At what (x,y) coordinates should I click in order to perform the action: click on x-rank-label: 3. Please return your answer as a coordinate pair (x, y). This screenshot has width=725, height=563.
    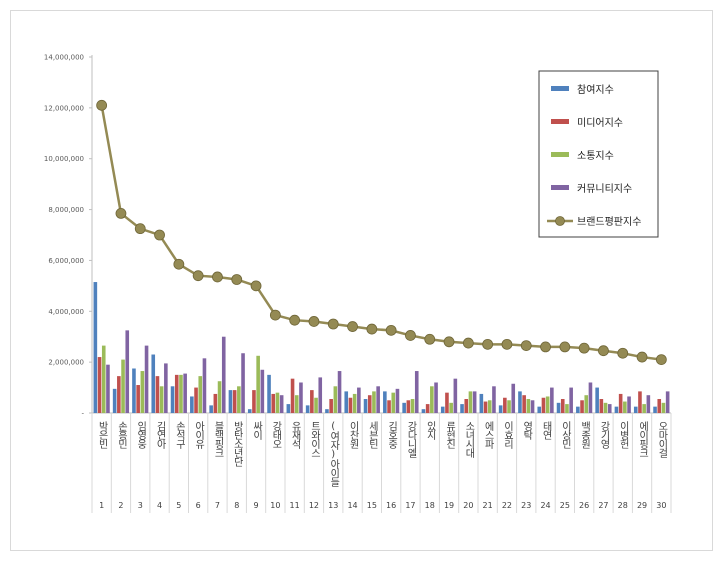
    Looking at the image, I should click on (140, 505).